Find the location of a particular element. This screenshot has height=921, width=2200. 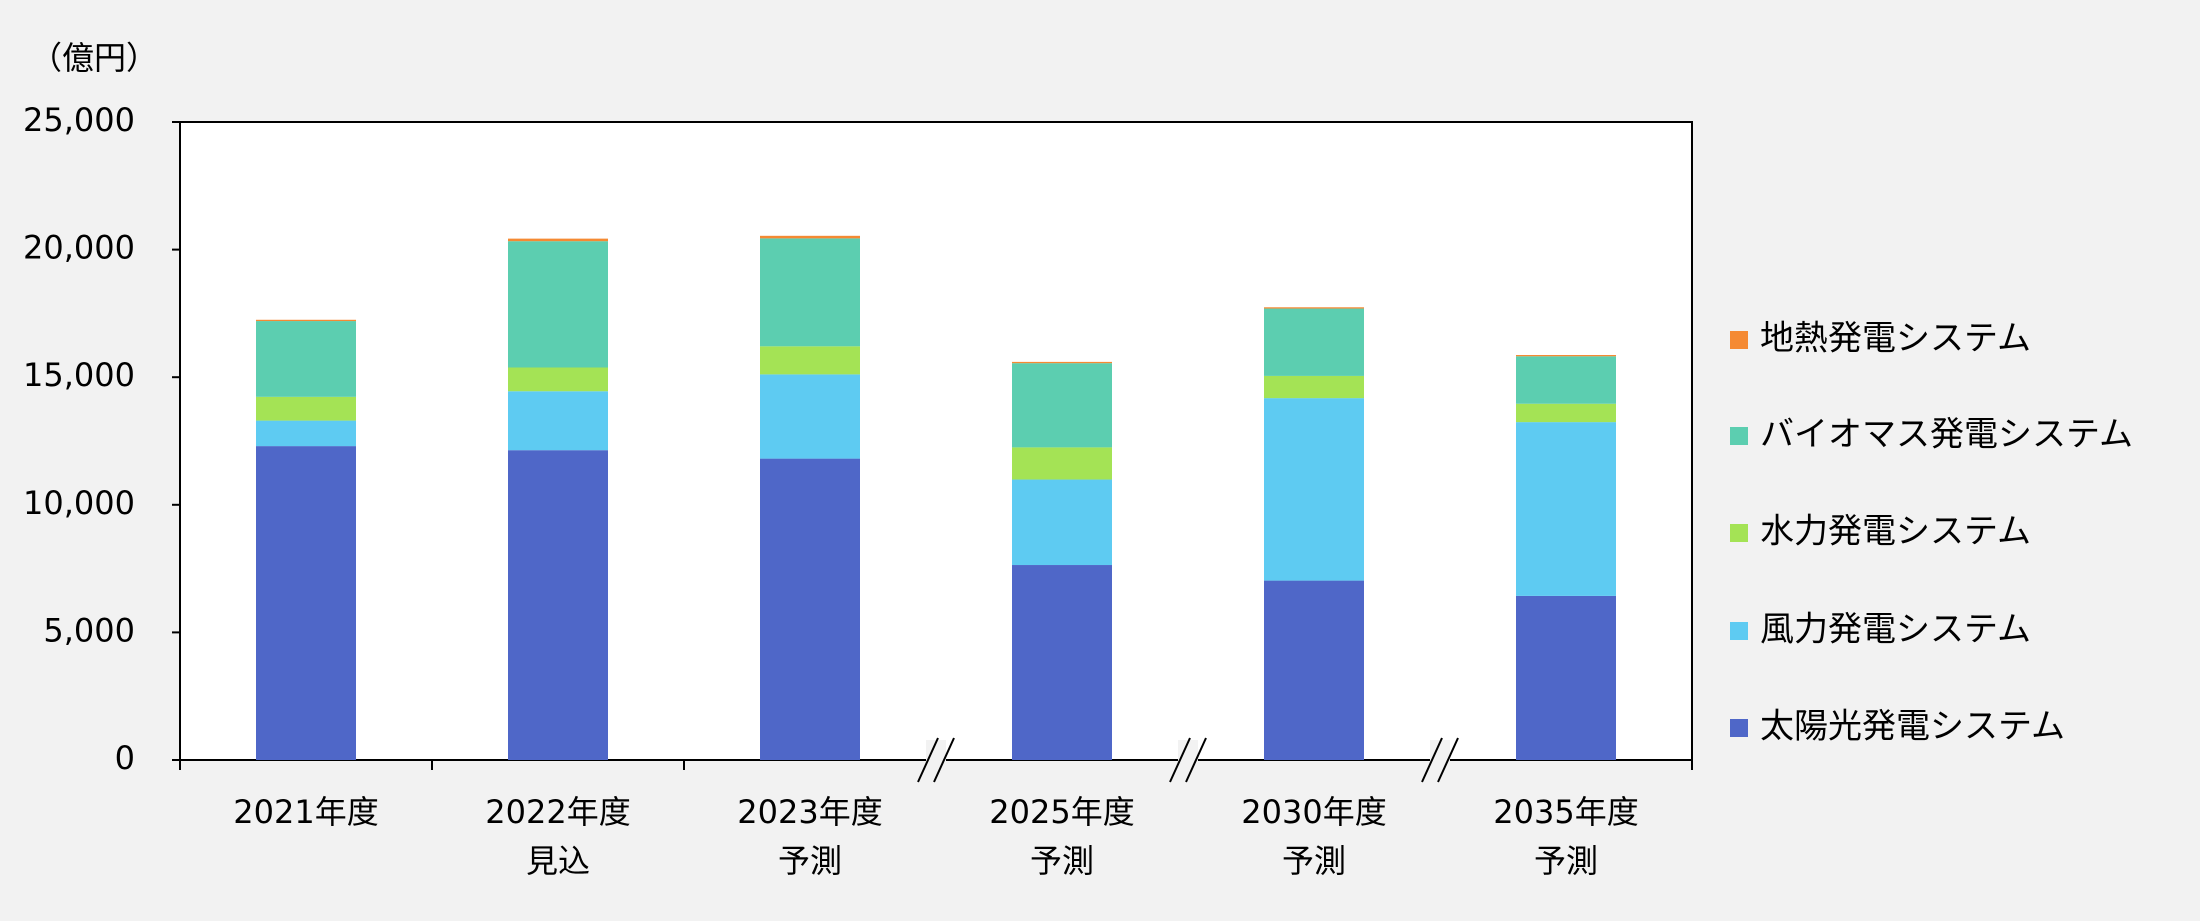

y-axis-unit: （億円） is located at coordinates (94, 58).